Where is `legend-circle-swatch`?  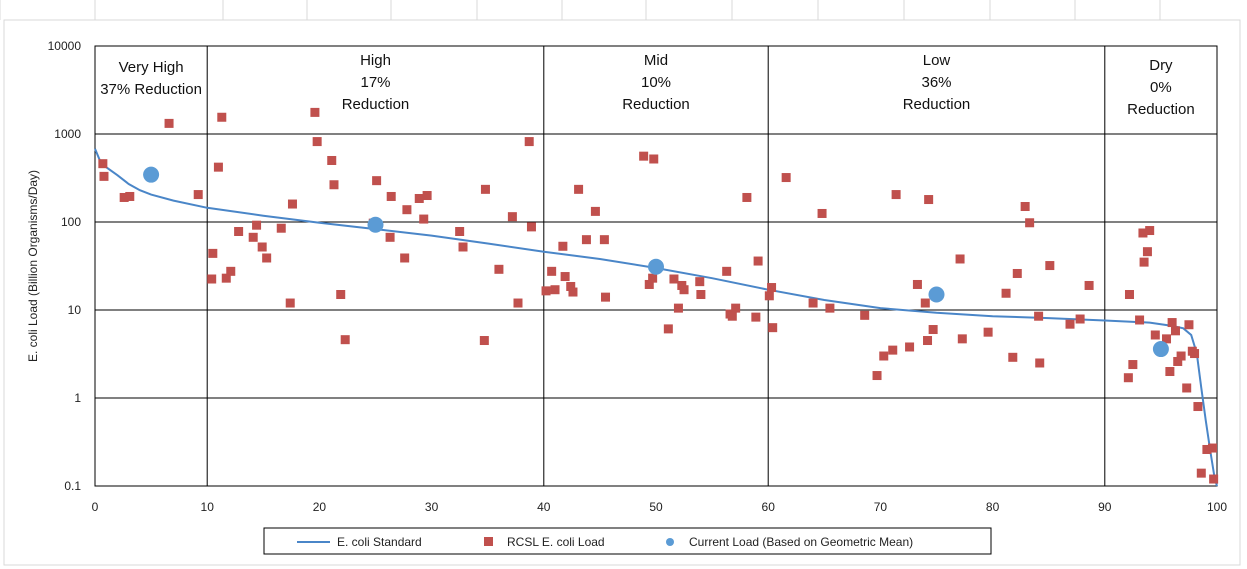
legend-circle-swatch is located at coordinates (670, 542).